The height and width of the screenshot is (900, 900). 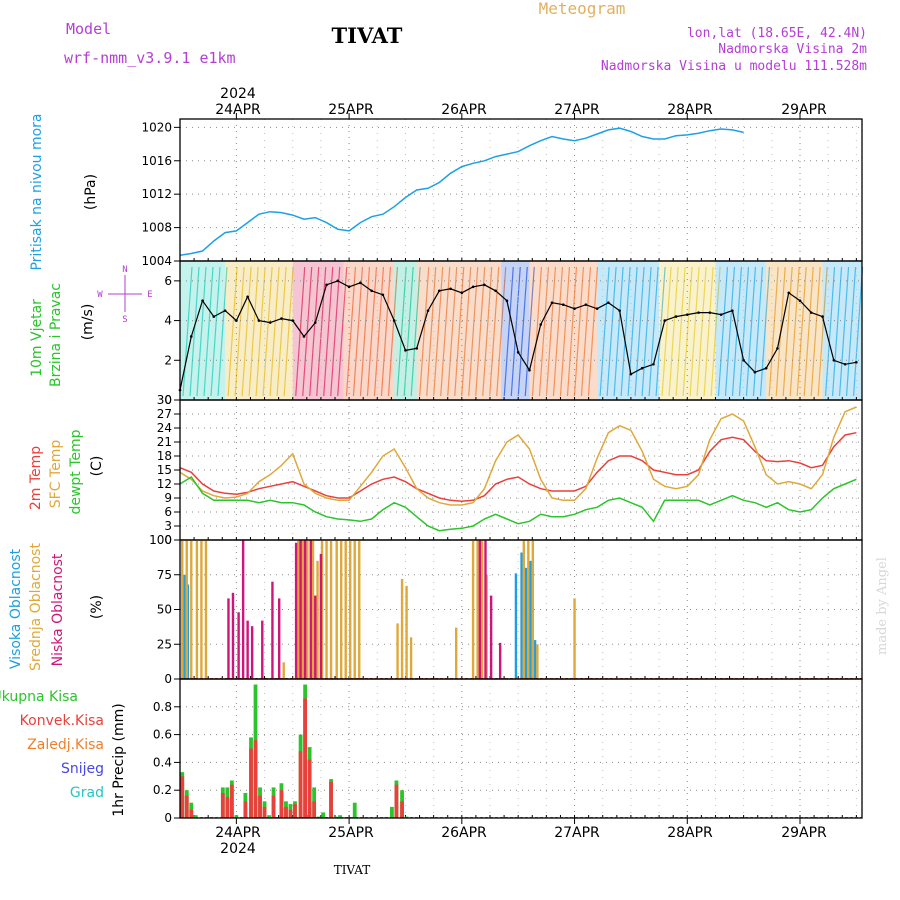 What do you see at coordinates (39, 697) in the screenshot?
I see `precip-label-total: Ukupna Kisa` at bounding box center [39, 697].